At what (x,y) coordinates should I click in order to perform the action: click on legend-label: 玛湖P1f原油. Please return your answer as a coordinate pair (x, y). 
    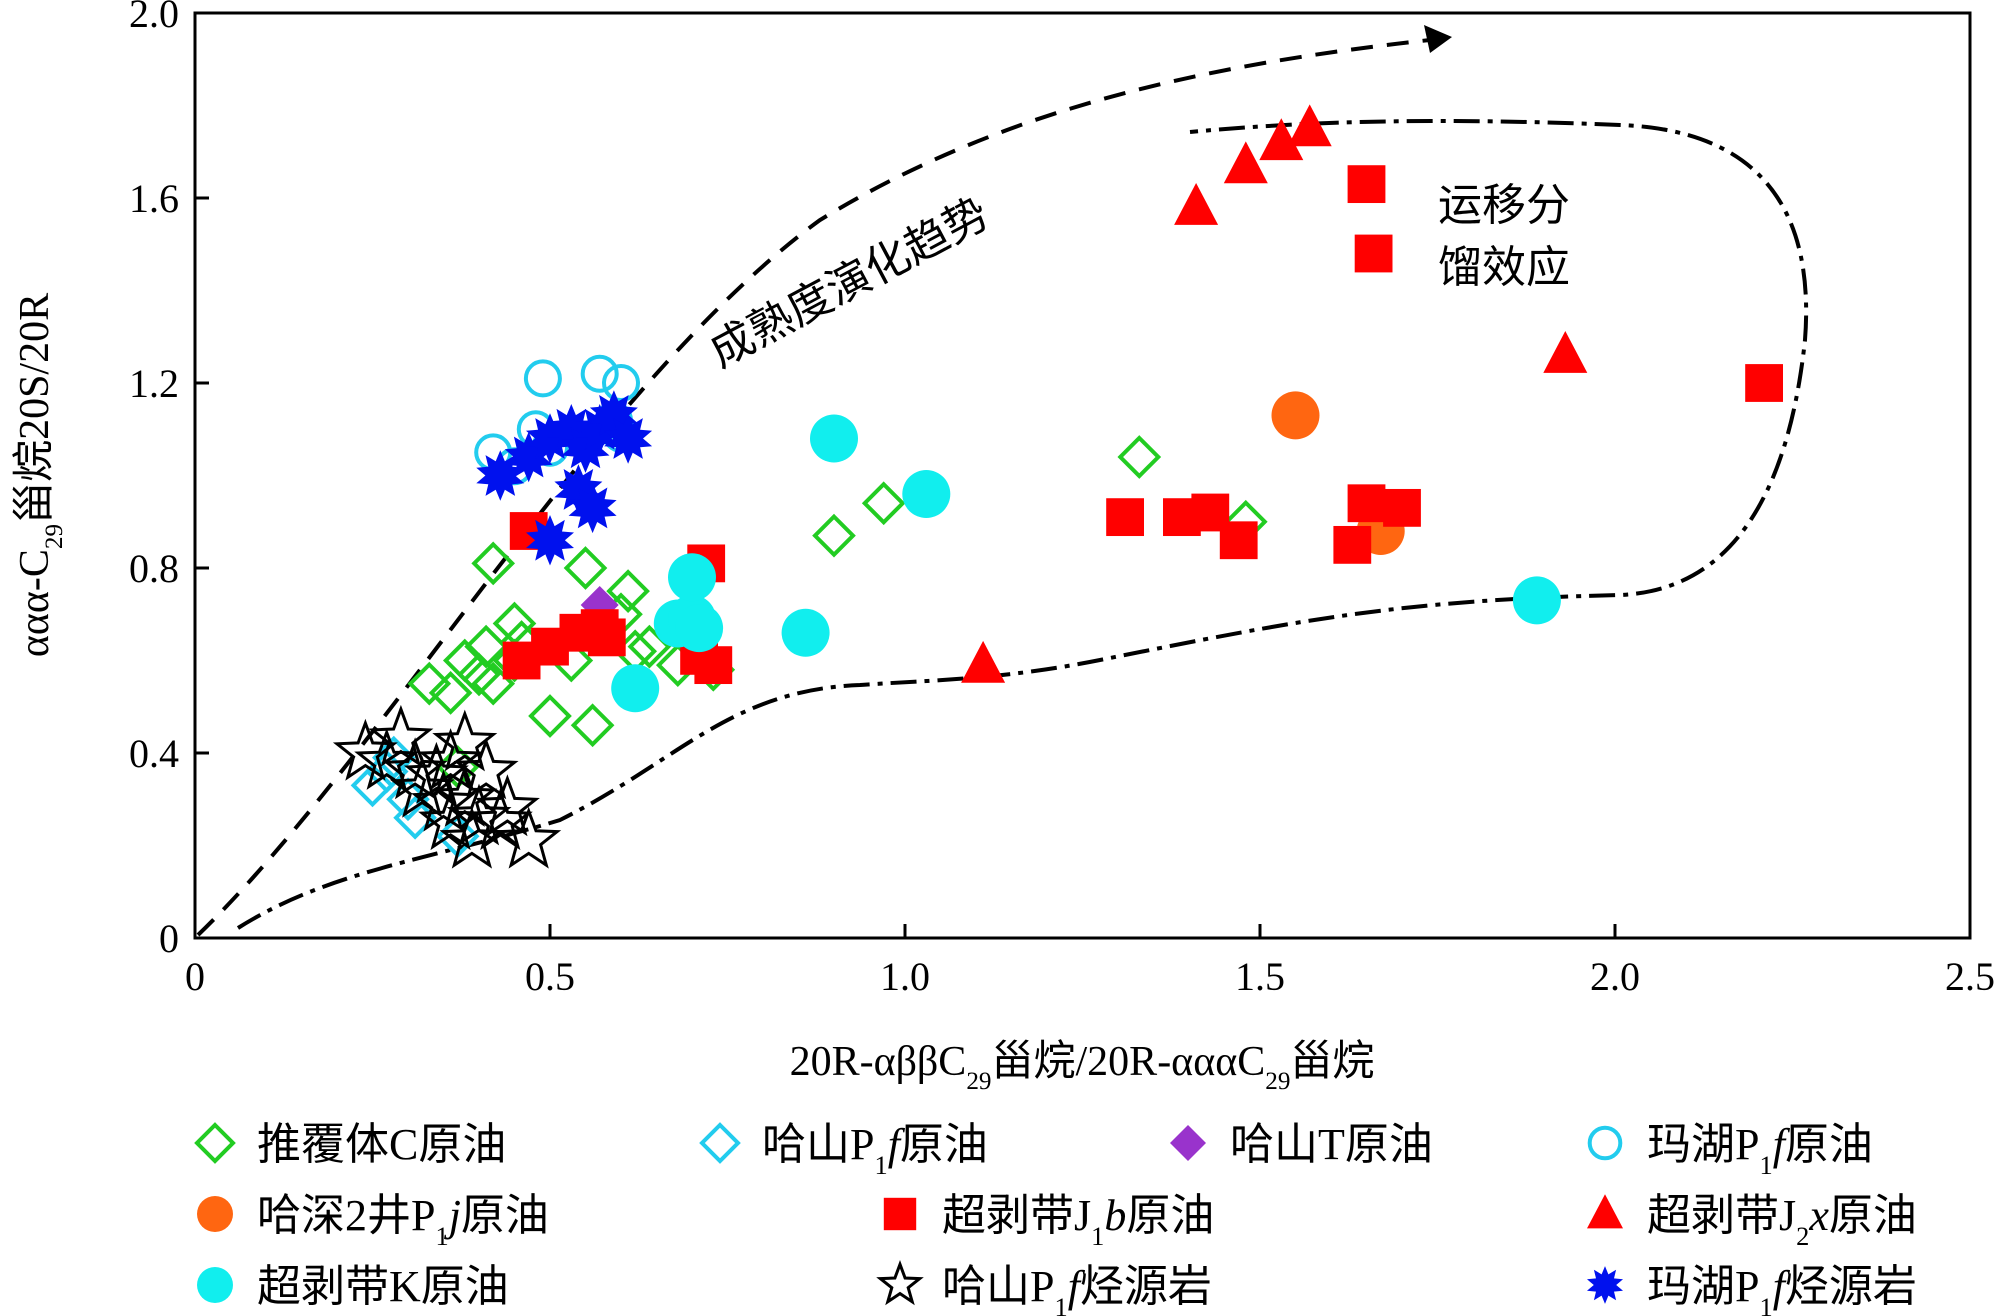
    Looking at the image, I should click on (1760, 1150).